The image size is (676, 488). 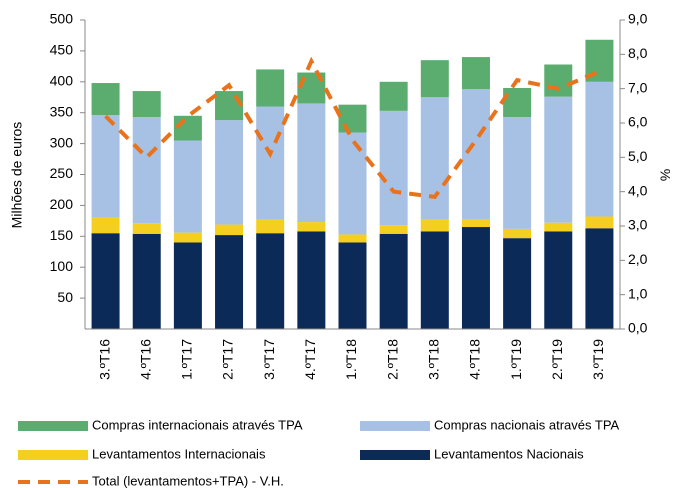 I want to click on y-tick-label: 300, so click(x=62, y=142).